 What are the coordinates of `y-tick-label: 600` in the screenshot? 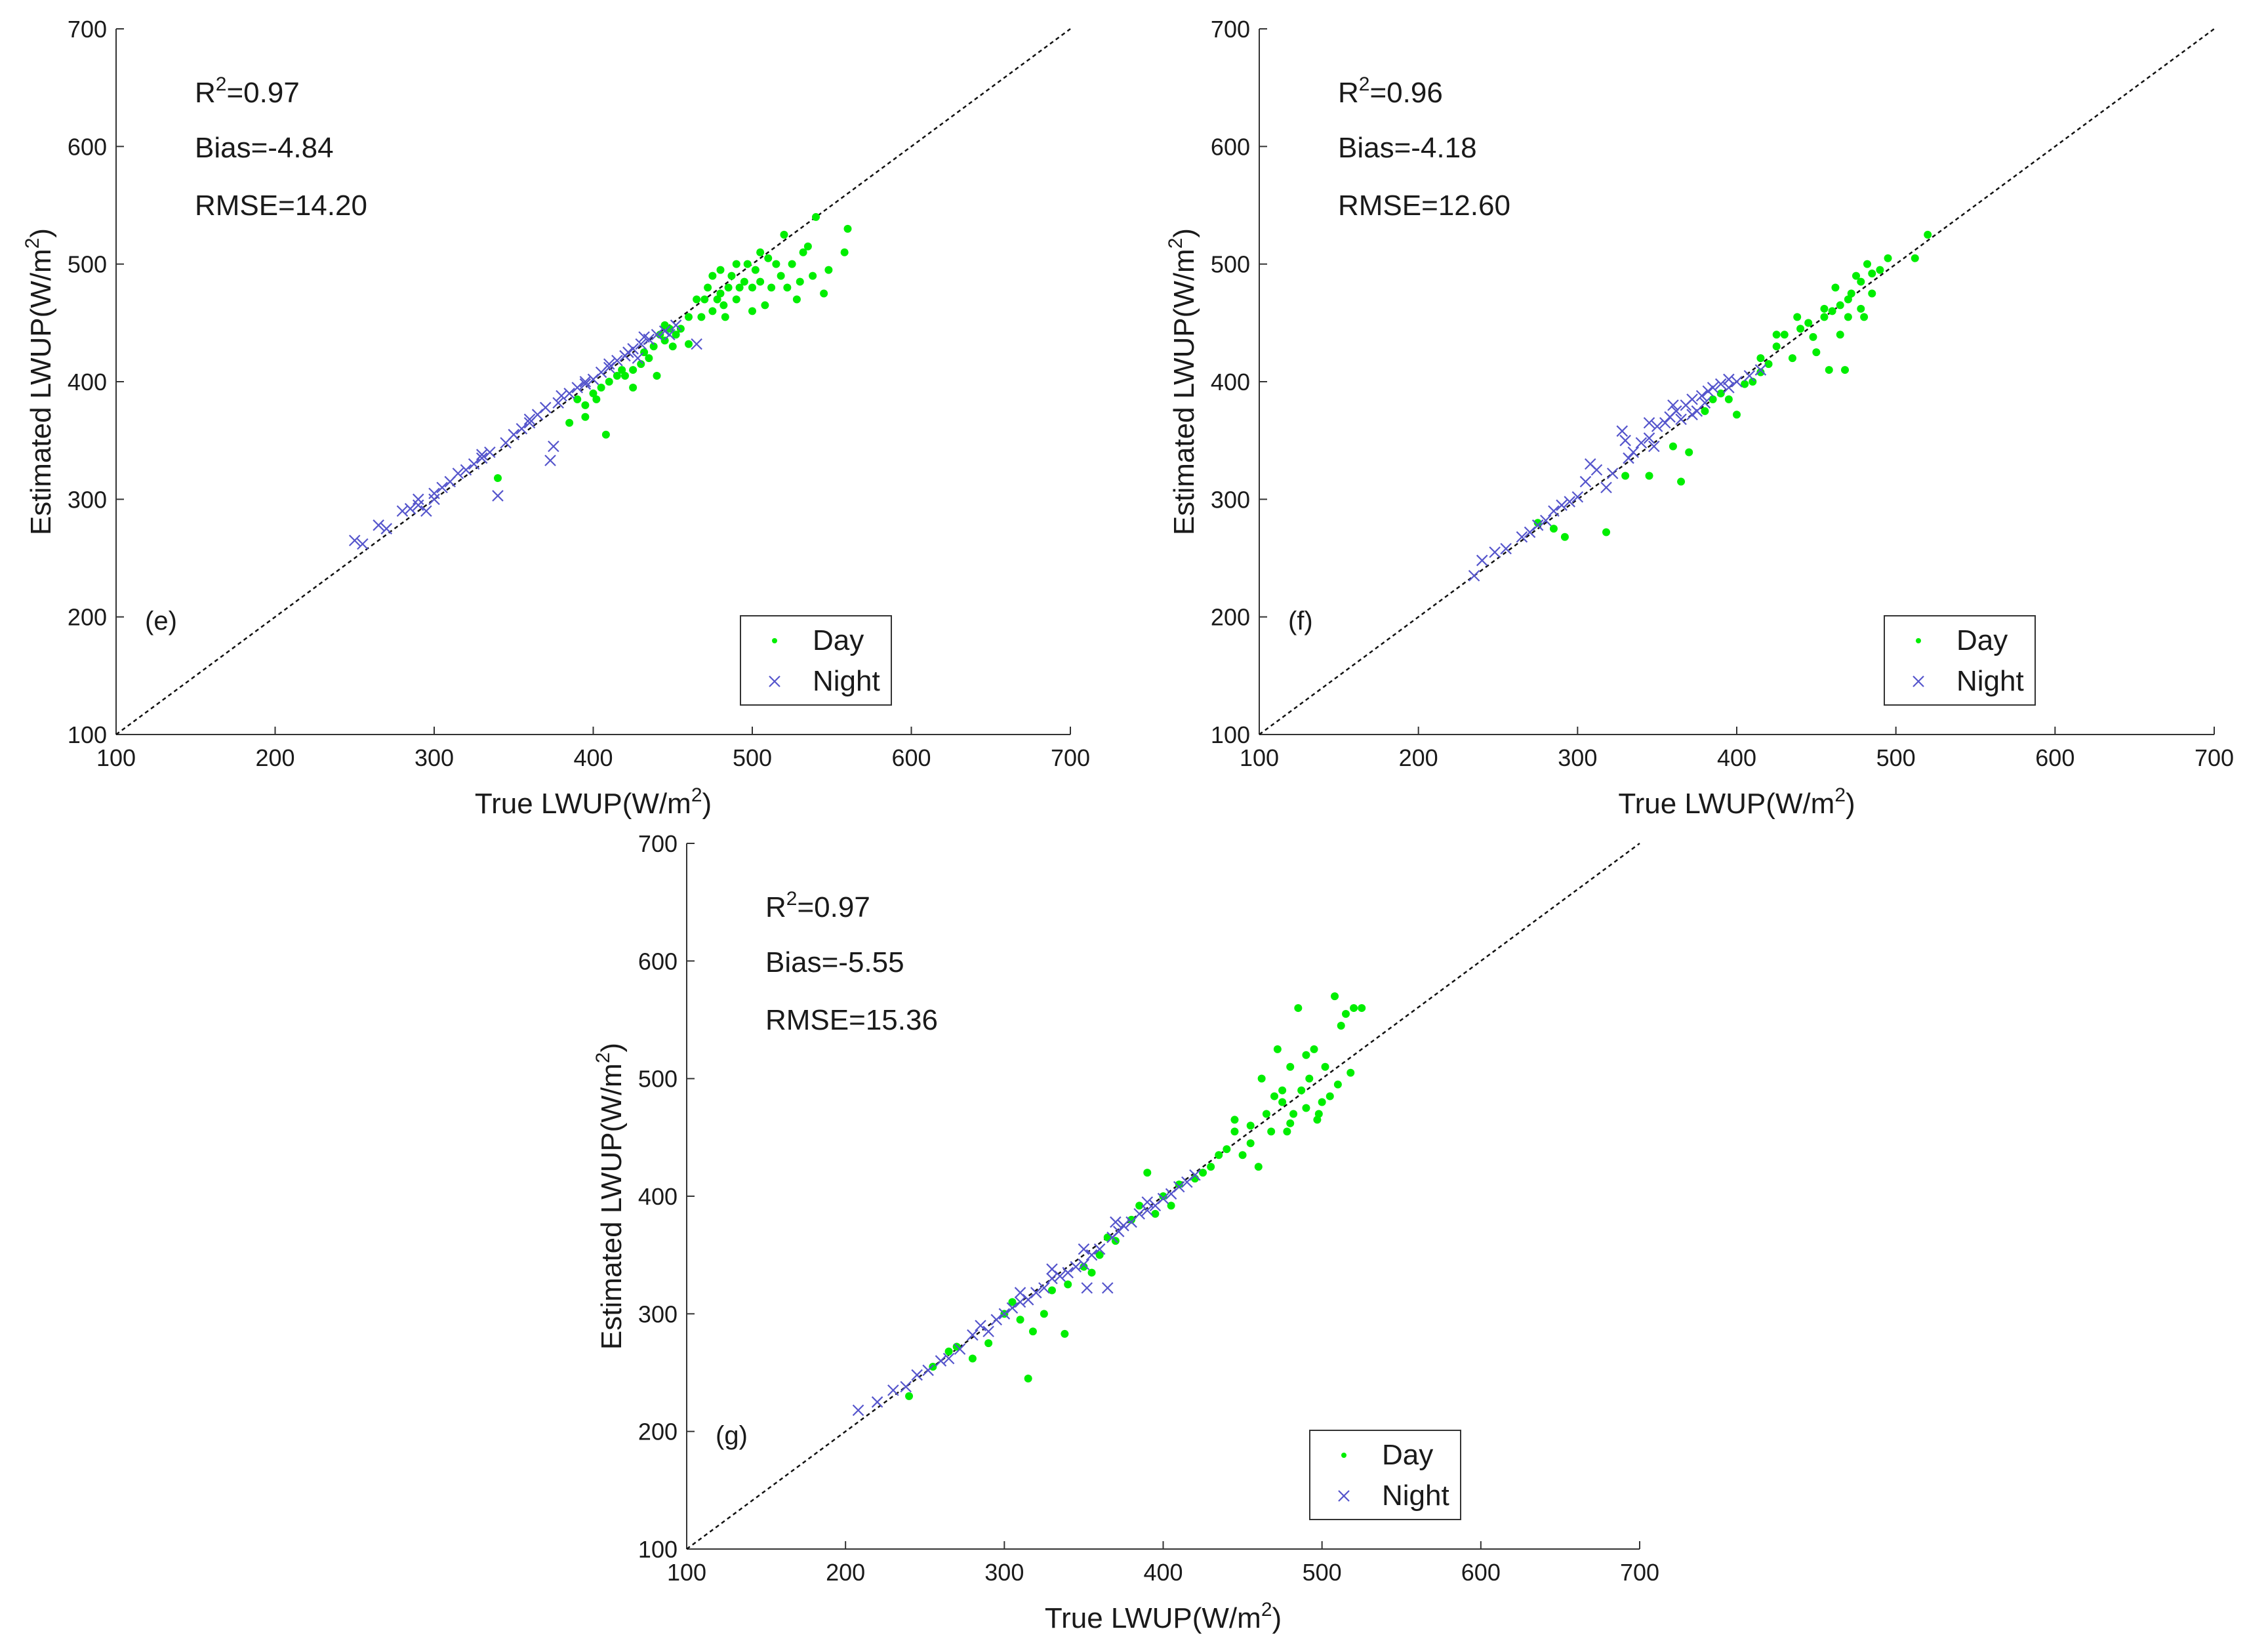 It's located at (1231, 147).